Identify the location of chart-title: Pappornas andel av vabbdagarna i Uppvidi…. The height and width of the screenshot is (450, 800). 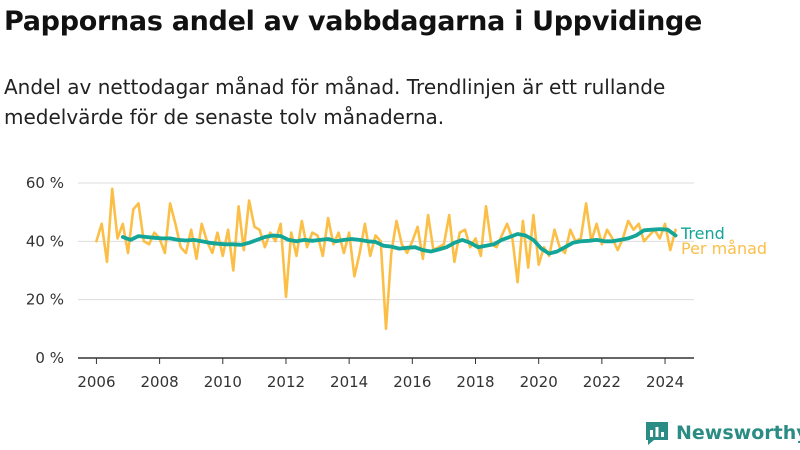
(353, 21).